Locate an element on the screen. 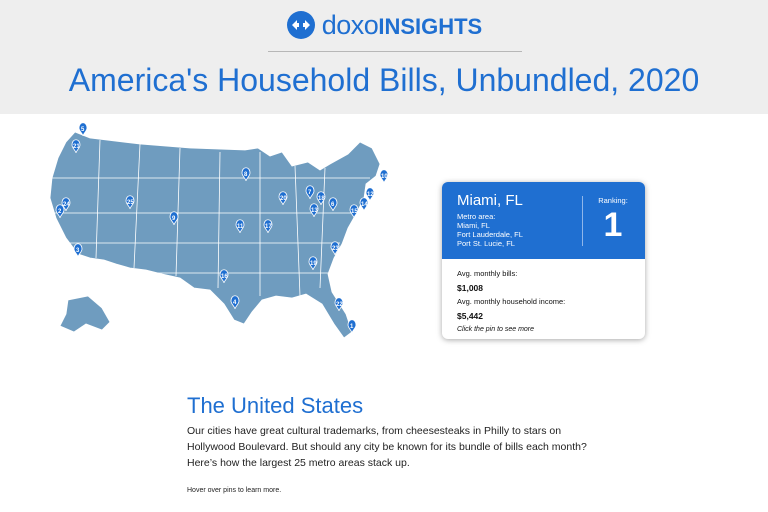 The image size is (768, 512). pin-2: 2 is located at coordinates (60, 211).